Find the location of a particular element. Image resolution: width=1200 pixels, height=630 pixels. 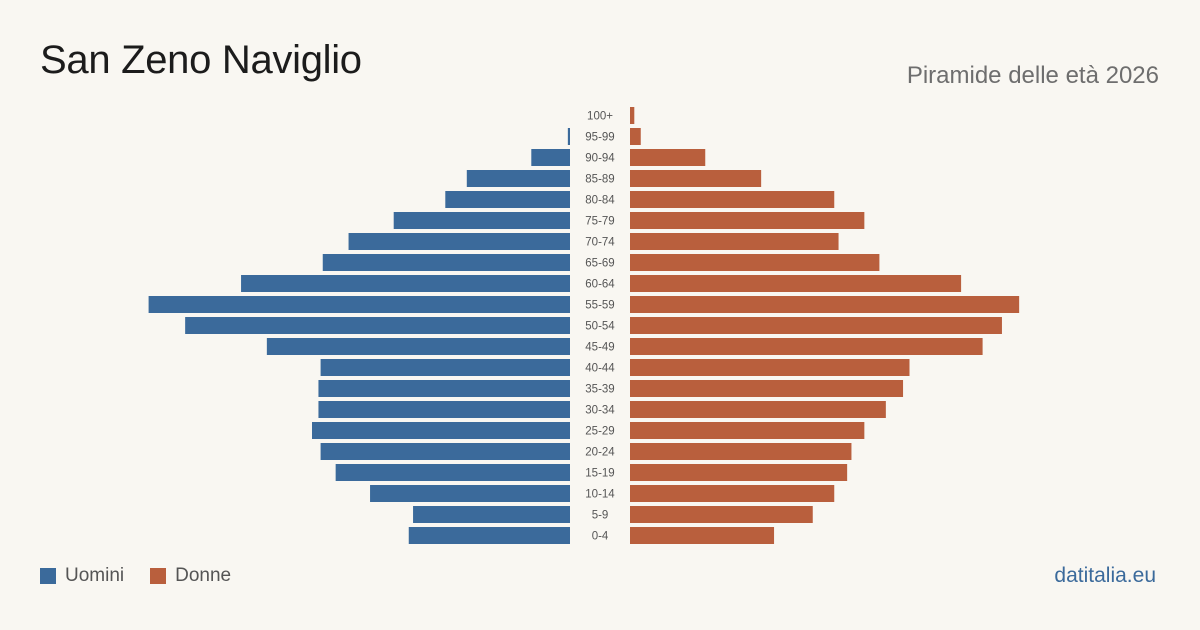

age-label-65-69: 65-69 is located at coordinates (599, 264).